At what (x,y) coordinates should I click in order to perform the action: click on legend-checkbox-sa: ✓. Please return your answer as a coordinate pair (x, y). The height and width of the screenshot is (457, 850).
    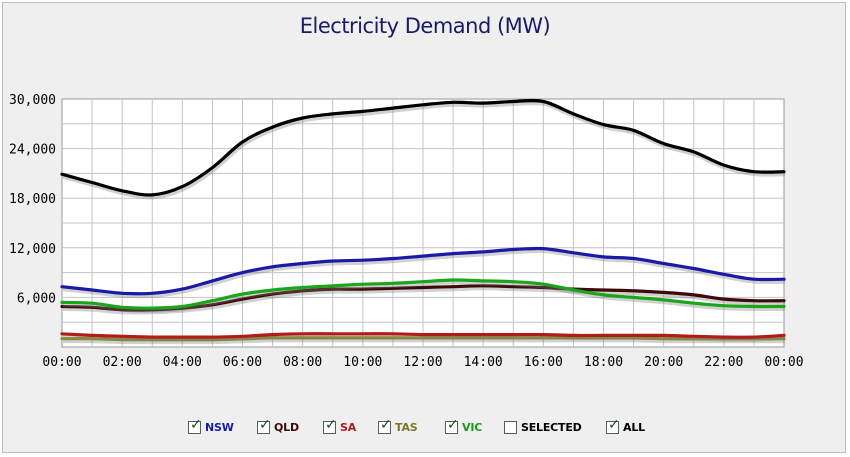
    Looking at the image, I should click on (330, 425).